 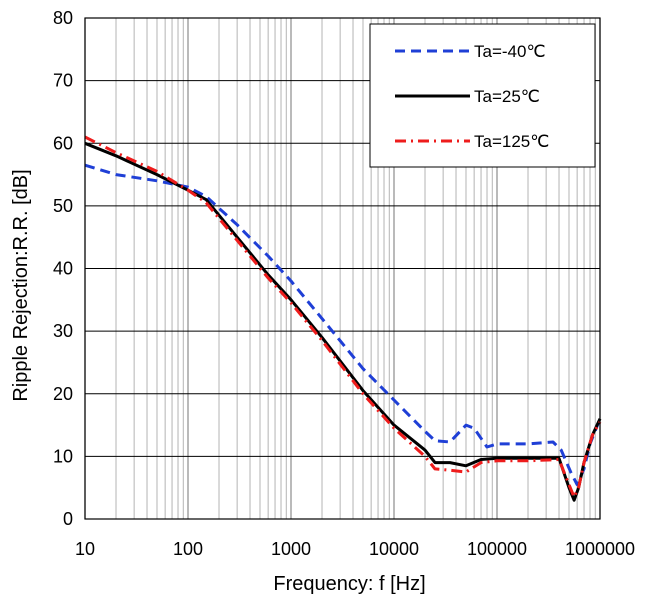 What do you see at coordinates (63, 206) in the screenshot?
I see `y-tick-label: 50` at bounding box center [63, 206].